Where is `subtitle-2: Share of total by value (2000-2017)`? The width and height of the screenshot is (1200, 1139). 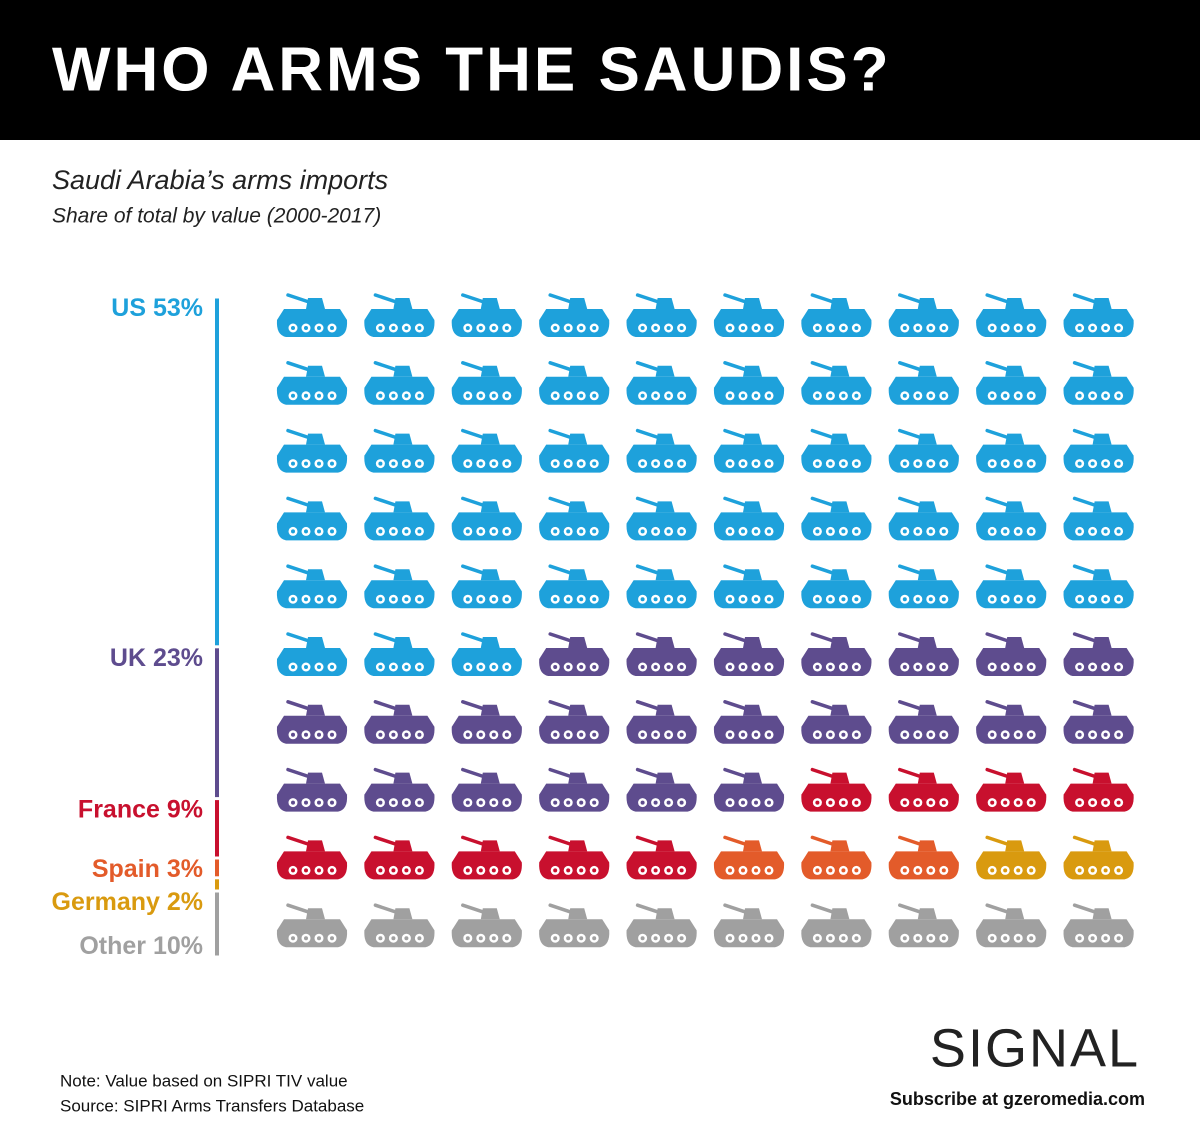
subtitle-2: Share of total by value (2000-2017) is located at coordinates (216, 216).